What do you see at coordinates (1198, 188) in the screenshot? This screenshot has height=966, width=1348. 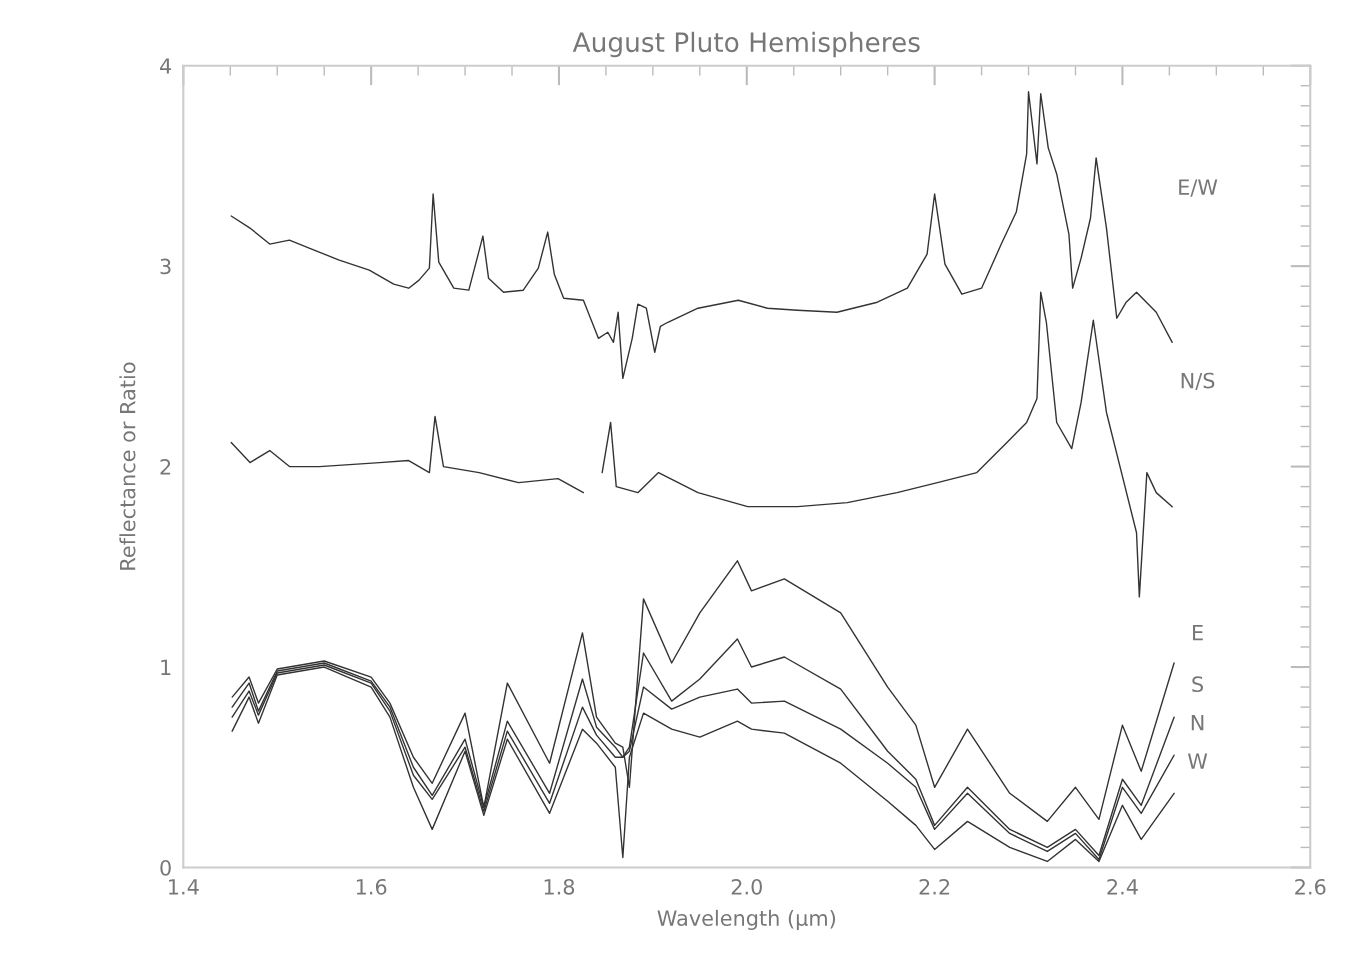 I see `text: E/W` at bounding box center [1198, 188].